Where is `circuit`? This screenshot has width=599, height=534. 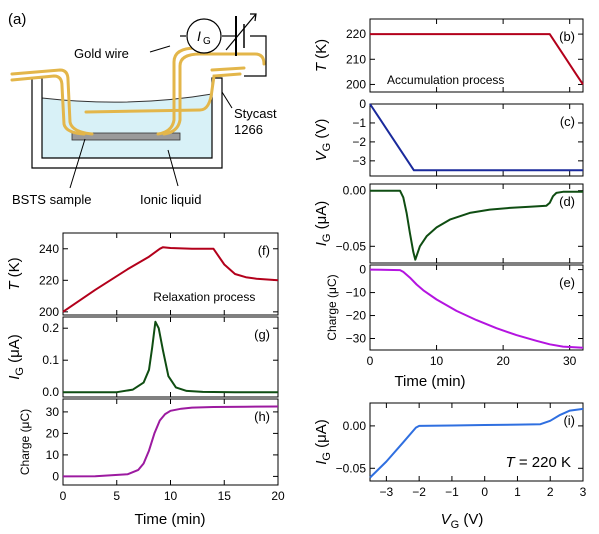 circuit is located at coordinates (223, 45).